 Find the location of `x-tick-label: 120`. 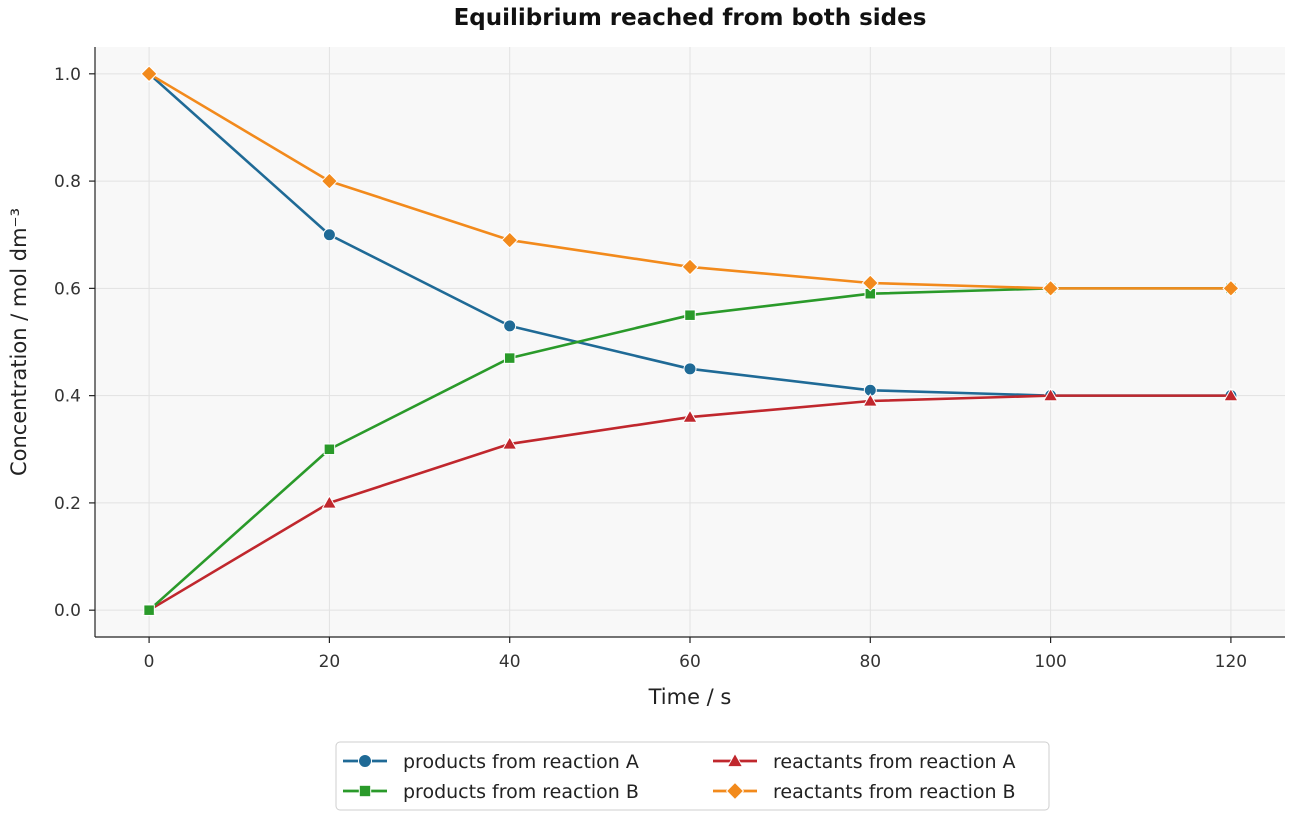

x-tick-label: 120 is located at coordinates (1231, 662).